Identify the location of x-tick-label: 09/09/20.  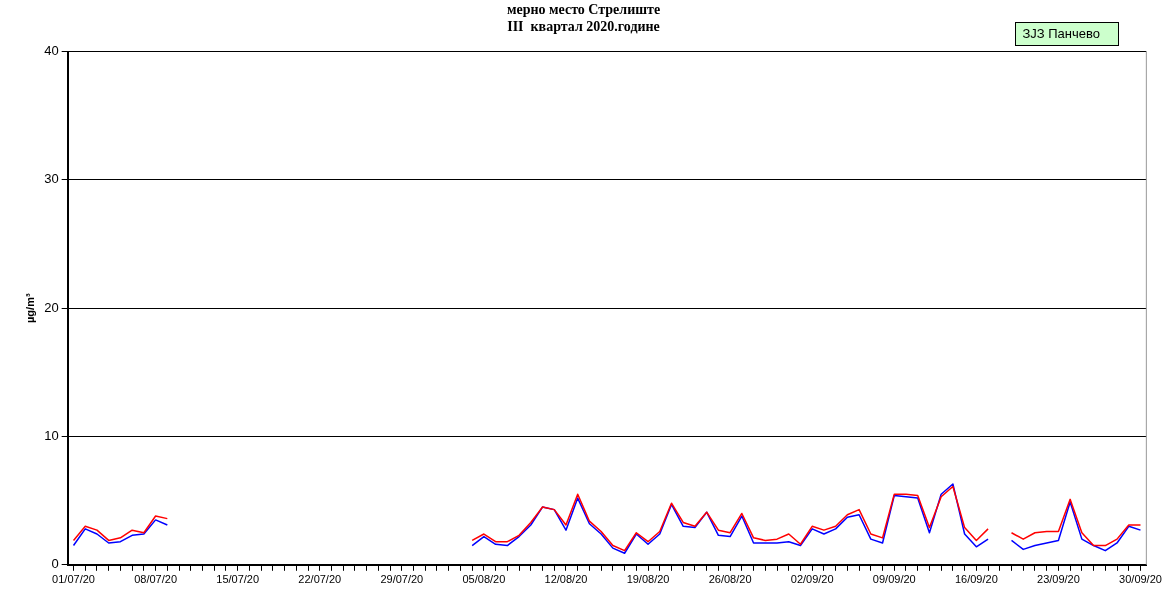
(894, 579).